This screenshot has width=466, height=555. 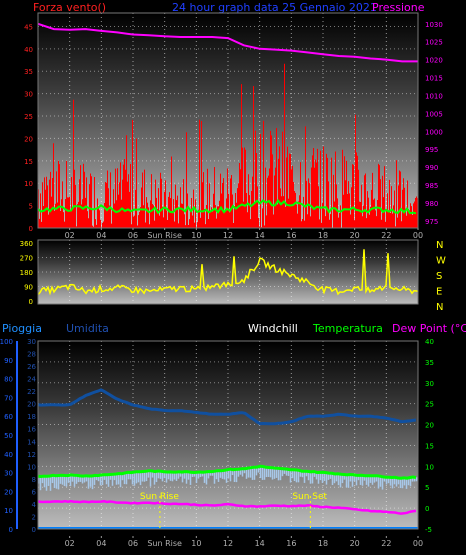 I want to click on pioggia-tick-label: 30, so click(x=8, y=474).